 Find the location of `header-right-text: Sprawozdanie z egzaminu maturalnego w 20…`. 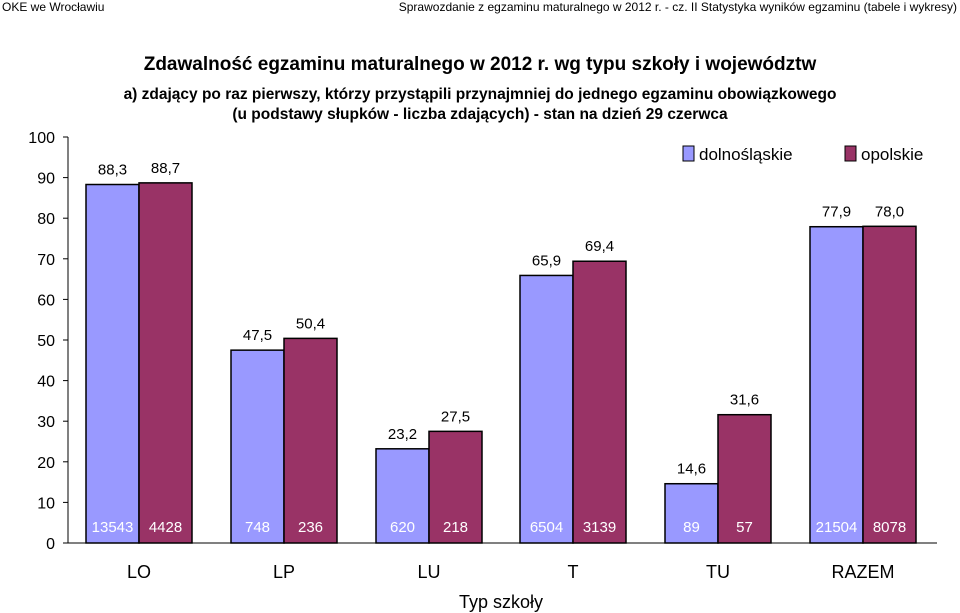

header-right-text: Sprawozdanie z egzaminu maturalnego w 20… is located at coordinates (677, 7).